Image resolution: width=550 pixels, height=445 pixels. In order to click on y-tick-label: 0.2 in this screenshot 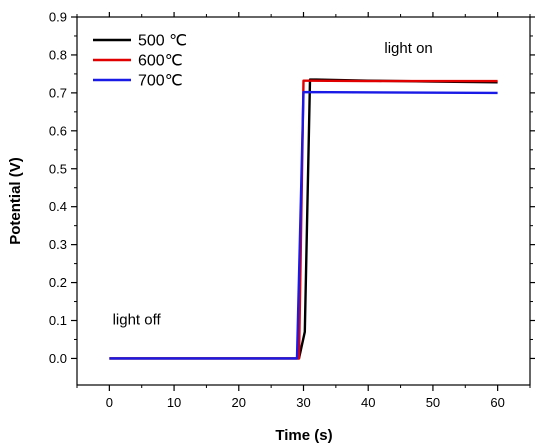, I will do `click(58, 282)`.